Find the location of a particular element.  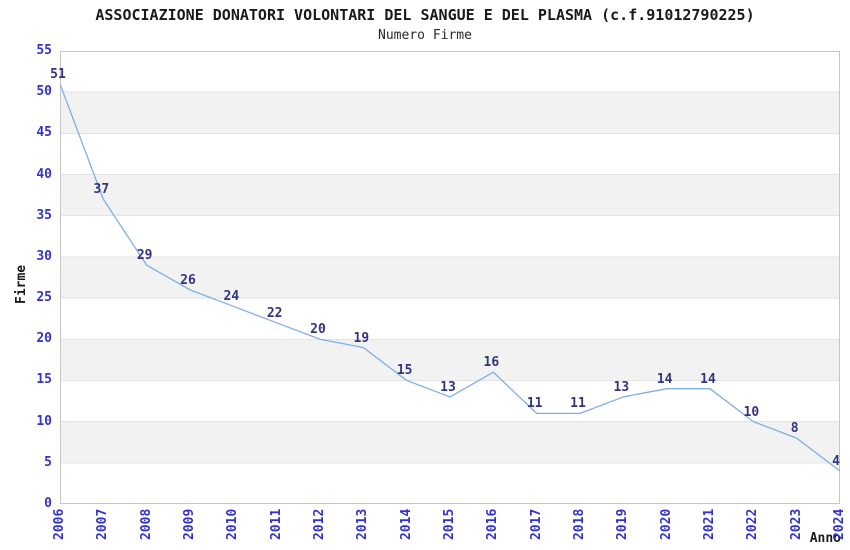

y-tick-label: 5 is located at coordinates (48, 462).